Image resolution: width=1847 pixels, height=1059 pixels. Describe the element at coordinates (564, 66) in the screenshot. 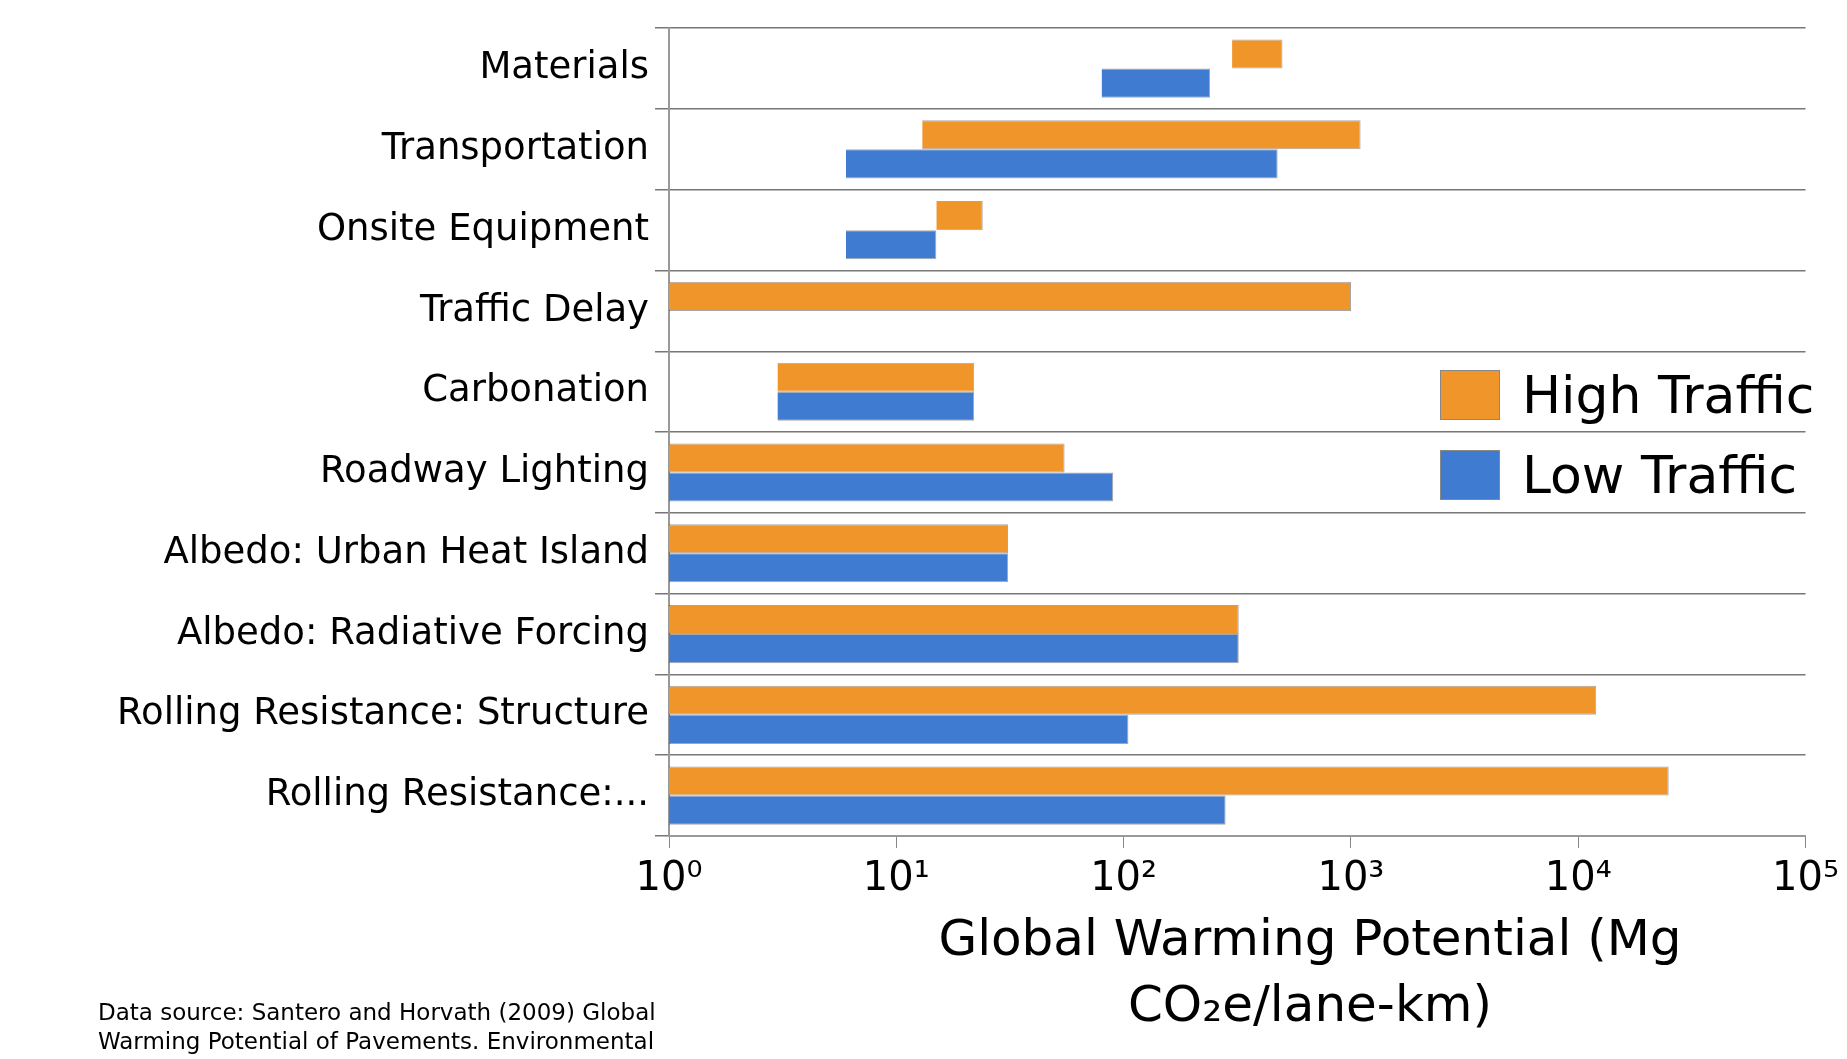

I see `y-tick-label: Materials` at that location.